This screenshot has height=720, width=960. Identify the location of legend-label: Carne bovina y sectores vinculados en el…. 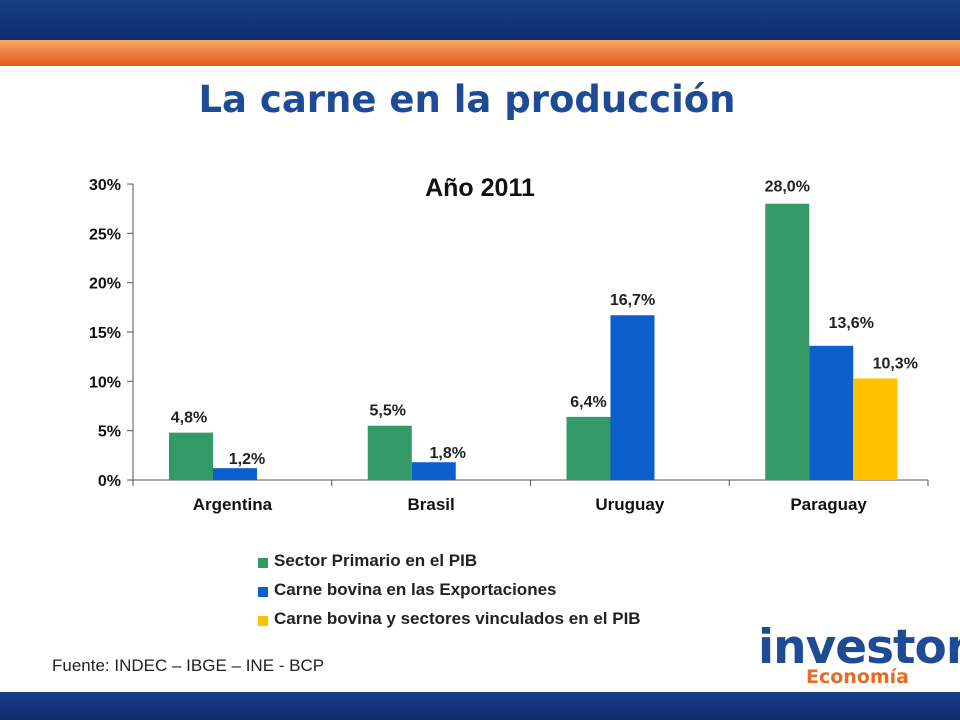
(457, 618).